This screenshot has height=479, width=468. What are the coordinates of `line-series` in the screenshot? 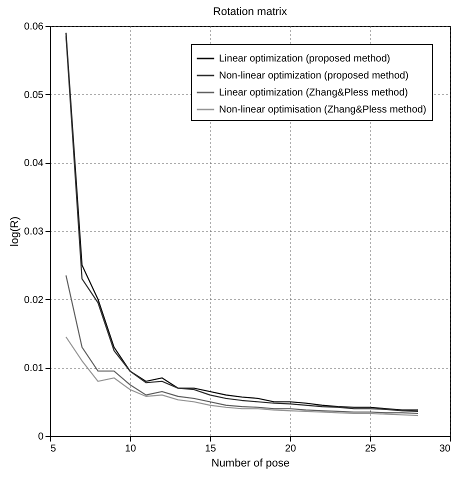 It's located at (242, 376).